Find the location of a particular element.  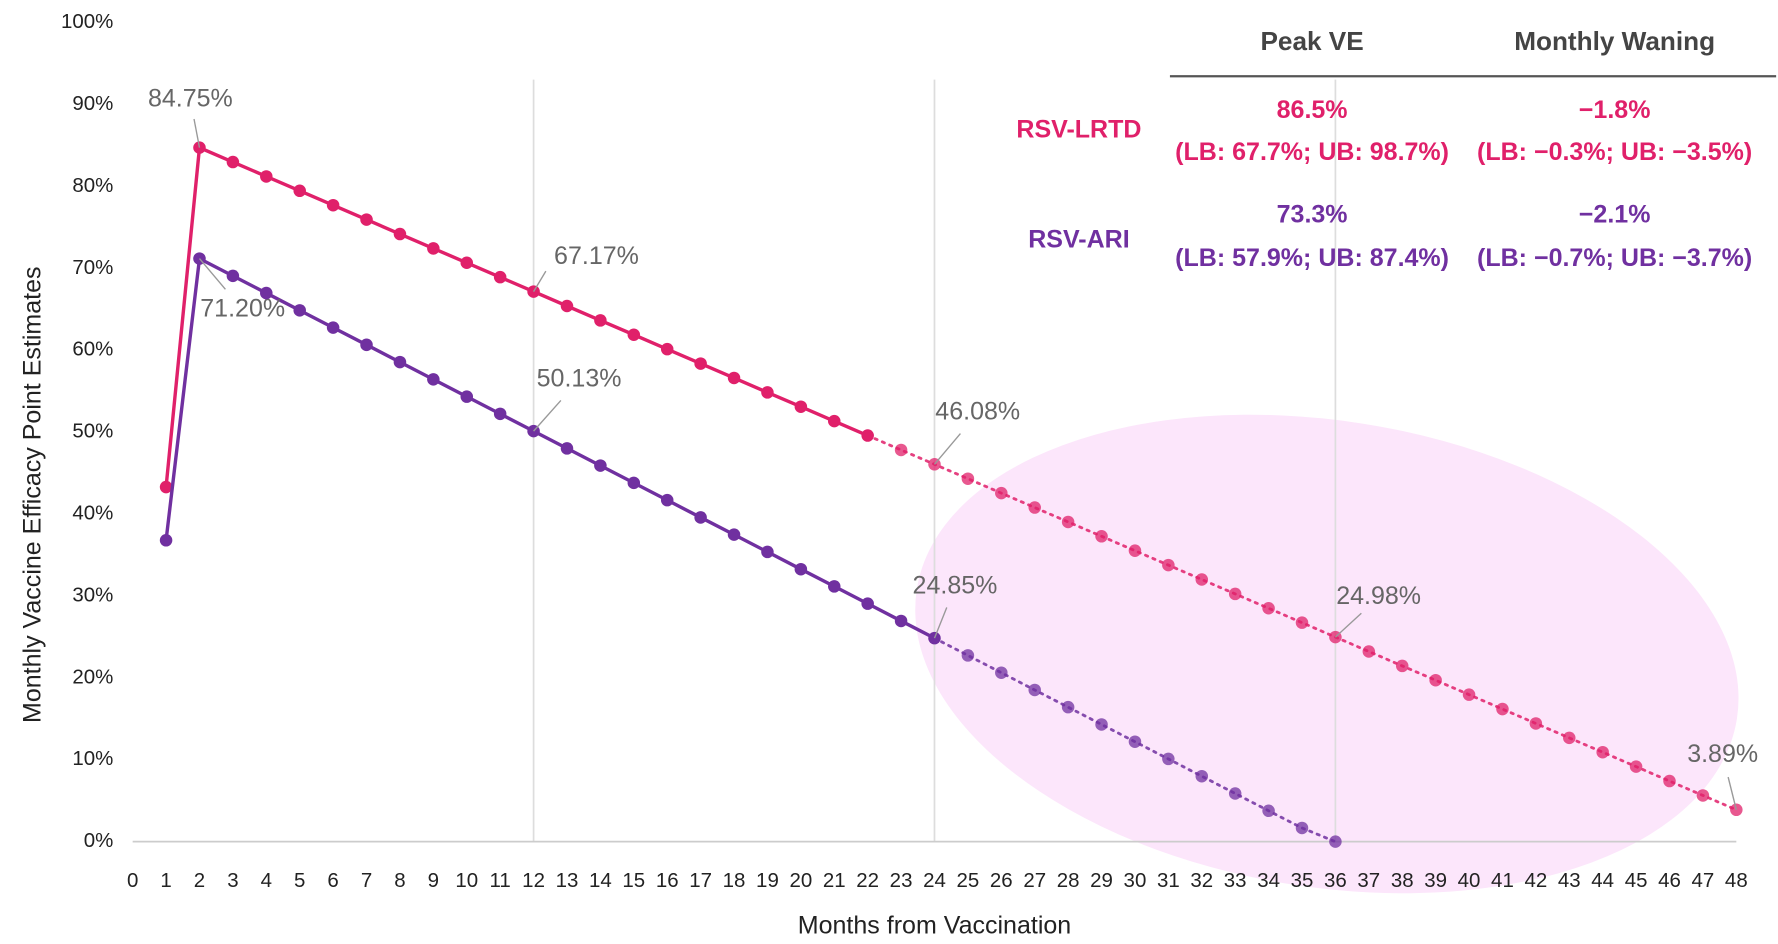

x-tick-label: 12 is located at coordinates (533, 880).